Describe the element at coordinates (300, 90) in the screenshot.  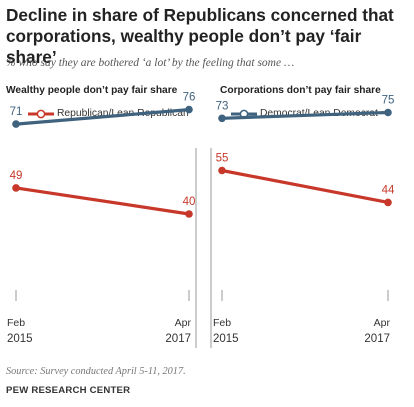
I see `panel-title-corporations: Corporations don’t pay fair share` at that location.